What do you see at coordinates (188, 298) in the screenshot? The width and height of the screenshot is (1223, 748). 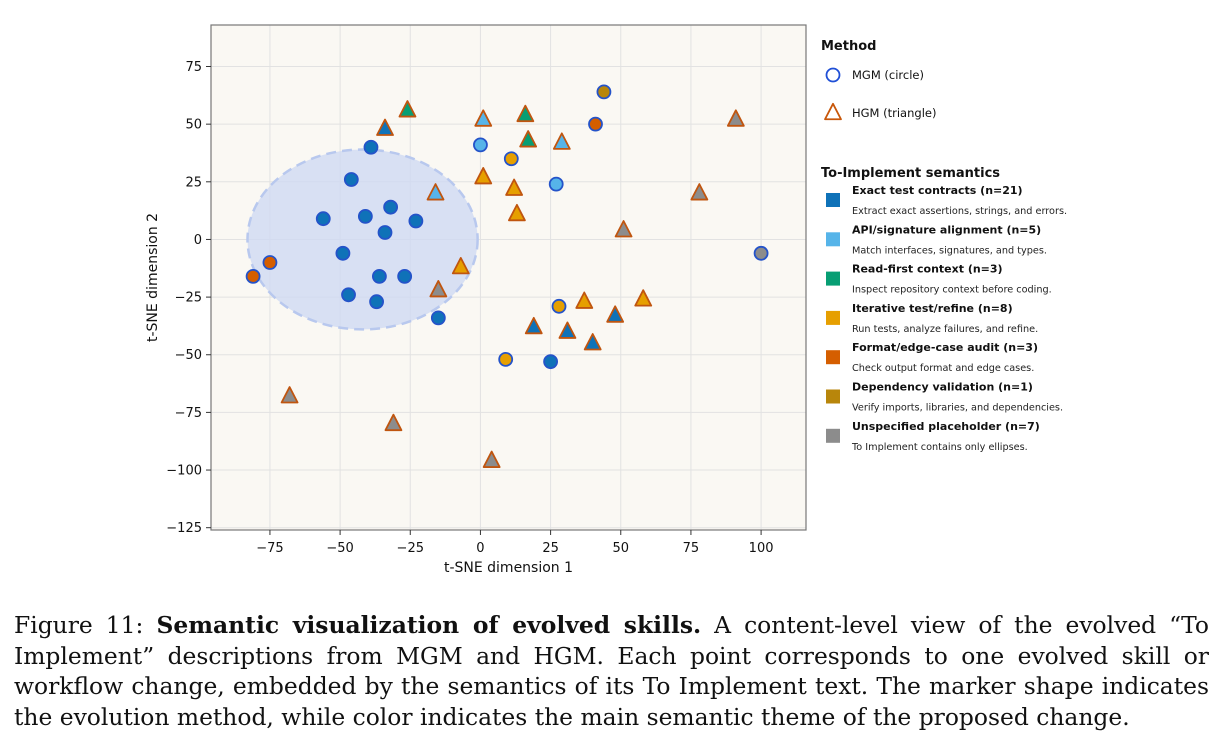 I see `y-tick-label: −25` at bounding box center [188, 298].